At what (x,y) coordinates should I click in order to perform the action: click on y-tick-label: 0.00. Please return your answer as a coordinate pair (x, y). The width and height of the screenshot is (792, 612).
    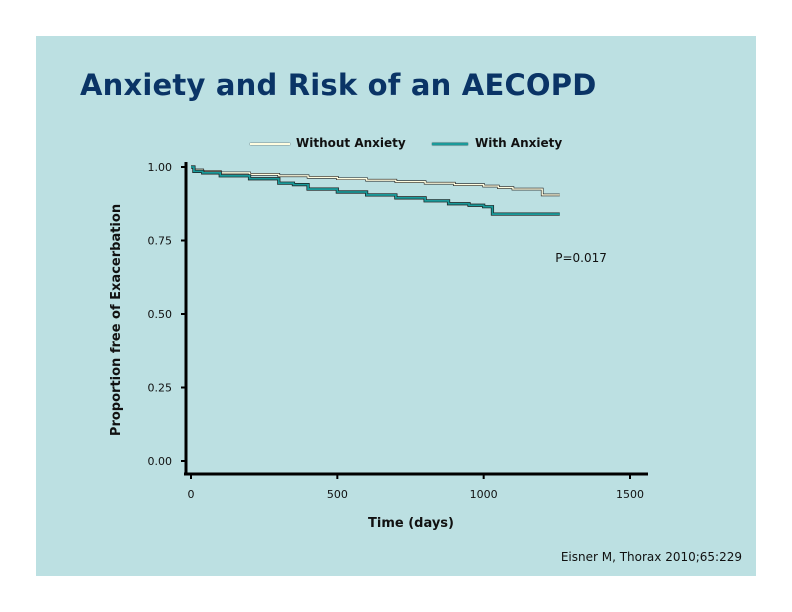
    Looking at the image, I should click on (160, 461).